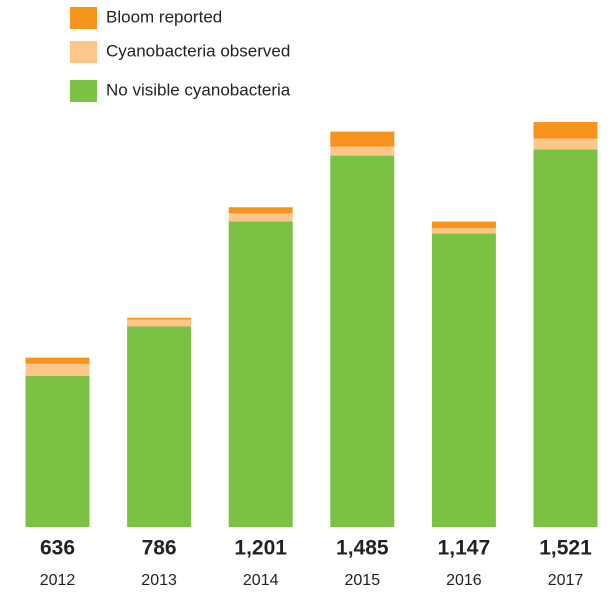 The width and height of the screenshot is (610, 595). I want to click on total-label: 1,485, so click(362, 548).